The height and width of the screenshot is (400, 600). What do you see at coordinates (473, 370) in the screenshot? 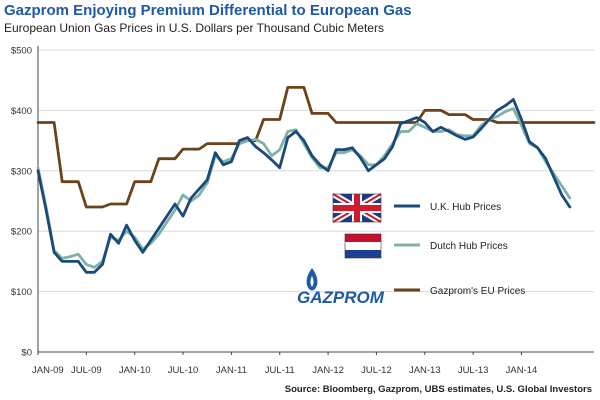
I see `x-tick-label: JUL-13` at bounding box center [473, 370].